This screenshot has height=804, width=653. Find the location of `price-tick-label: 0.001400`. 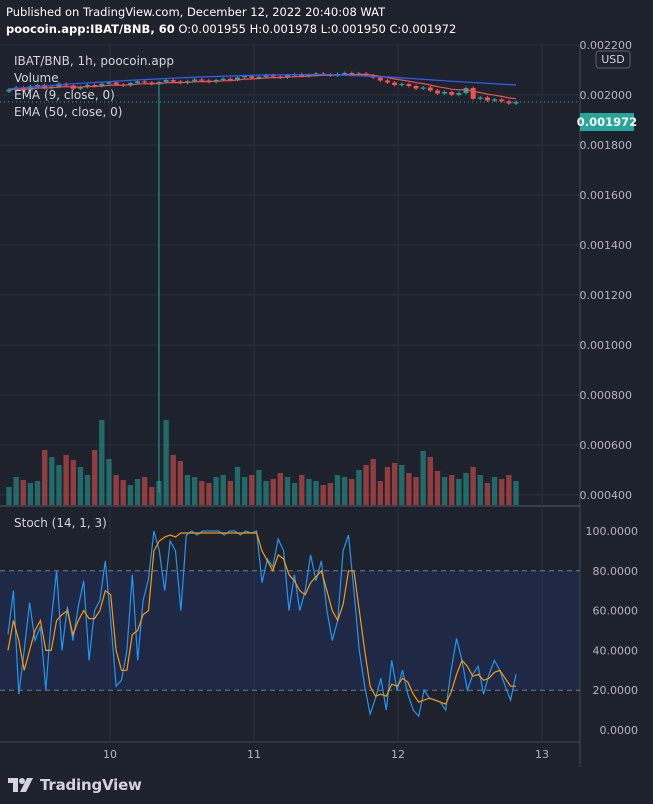

price-tick-label: 0.001400 is located at coordinates (606, 245).